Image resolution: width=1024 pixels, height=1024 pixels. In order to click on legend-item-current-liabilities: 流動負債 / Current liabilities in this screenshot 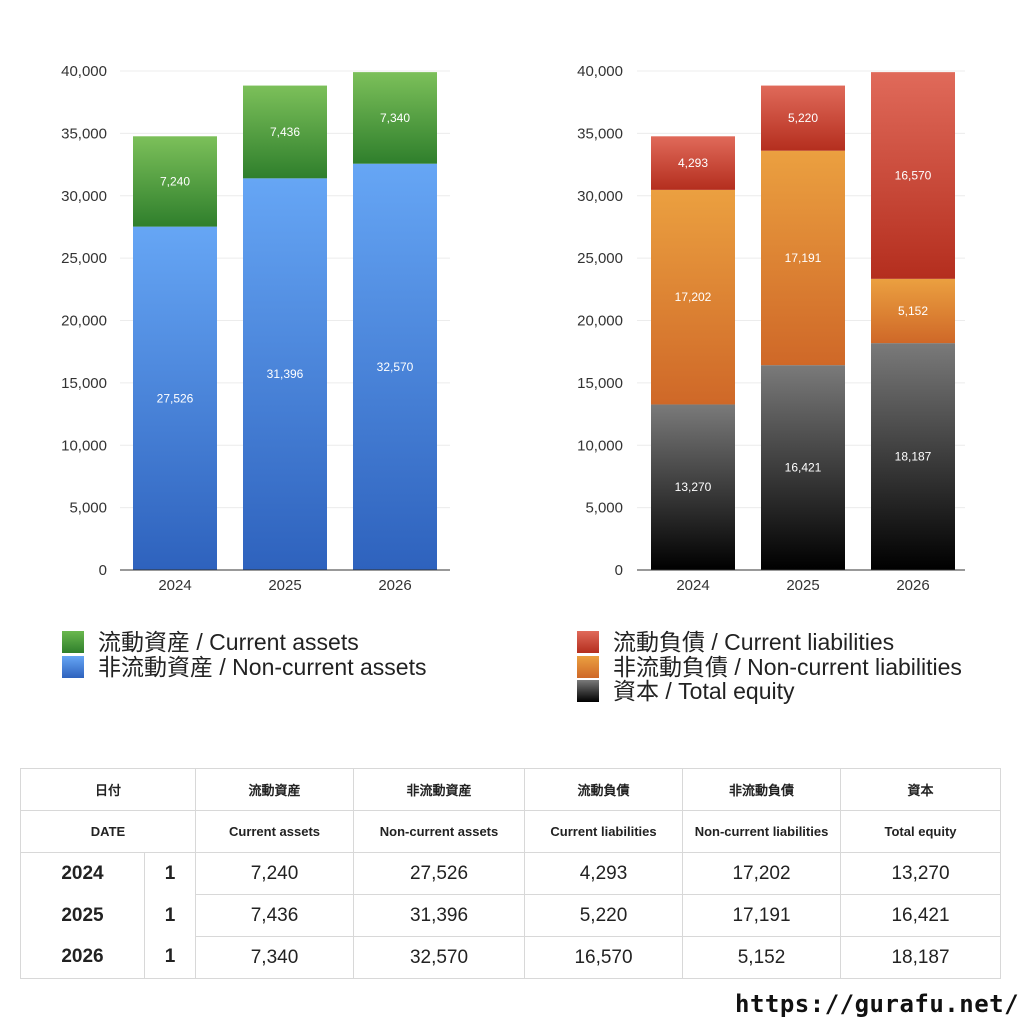, I will do `click(769, 642)`.